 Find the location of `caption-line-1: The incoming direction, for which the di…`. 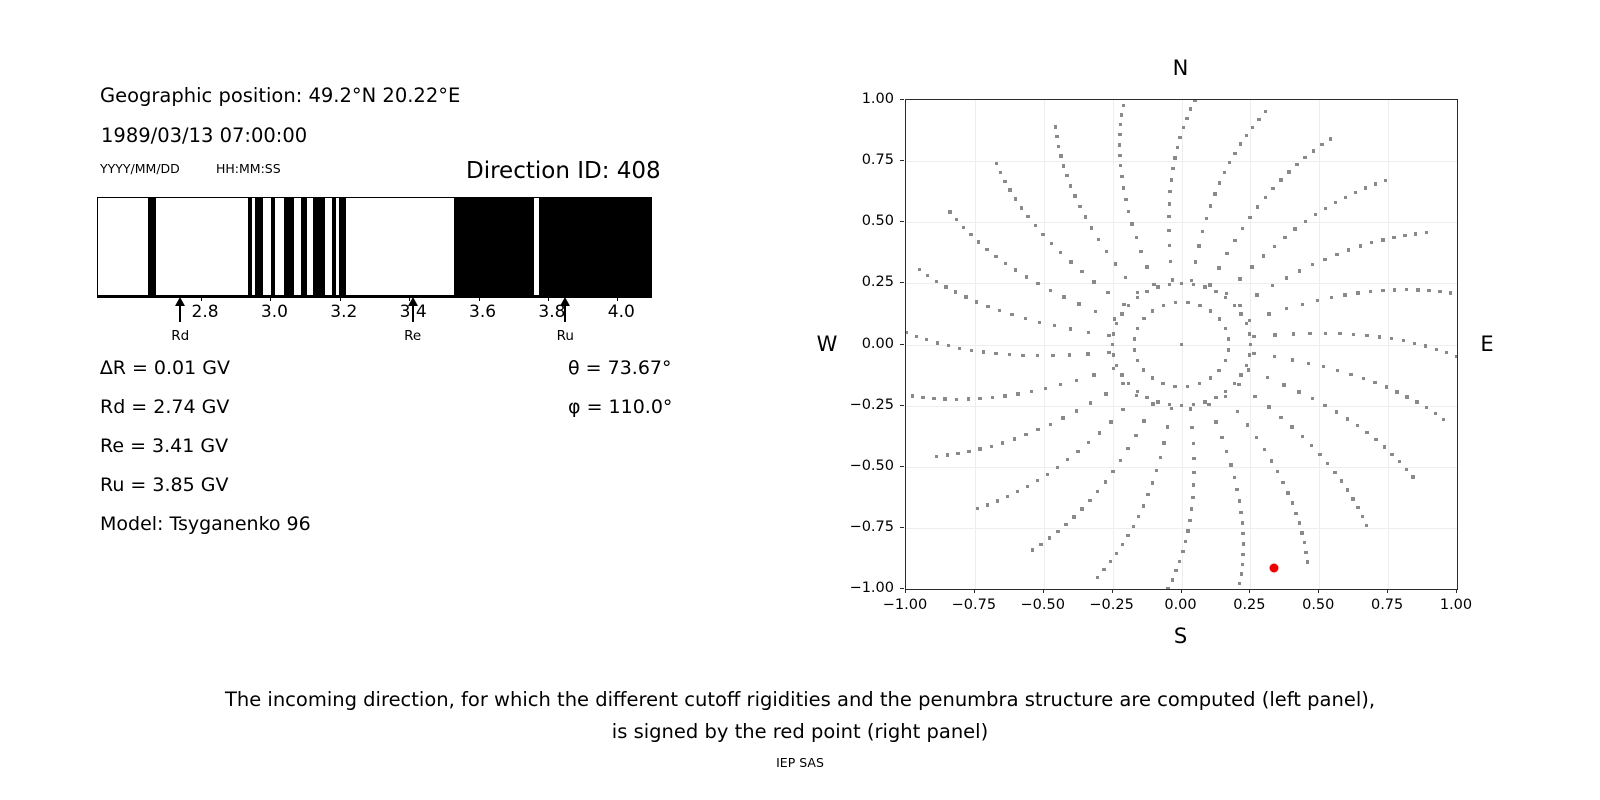

caption-line-1: The incoming direction, for which the di… is located at coordinates (800, 699).